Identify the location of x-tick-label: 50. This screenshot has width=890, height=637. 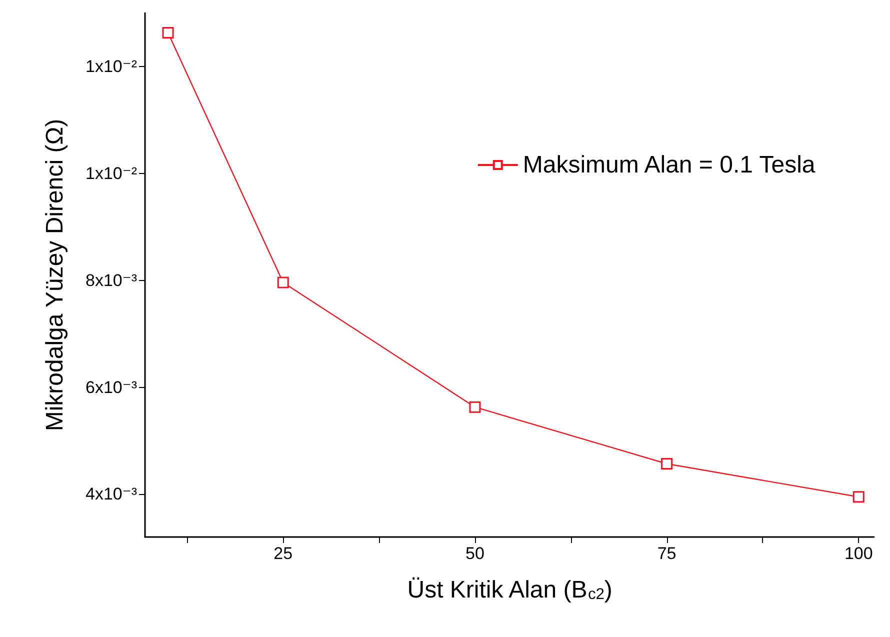
(475, 553).